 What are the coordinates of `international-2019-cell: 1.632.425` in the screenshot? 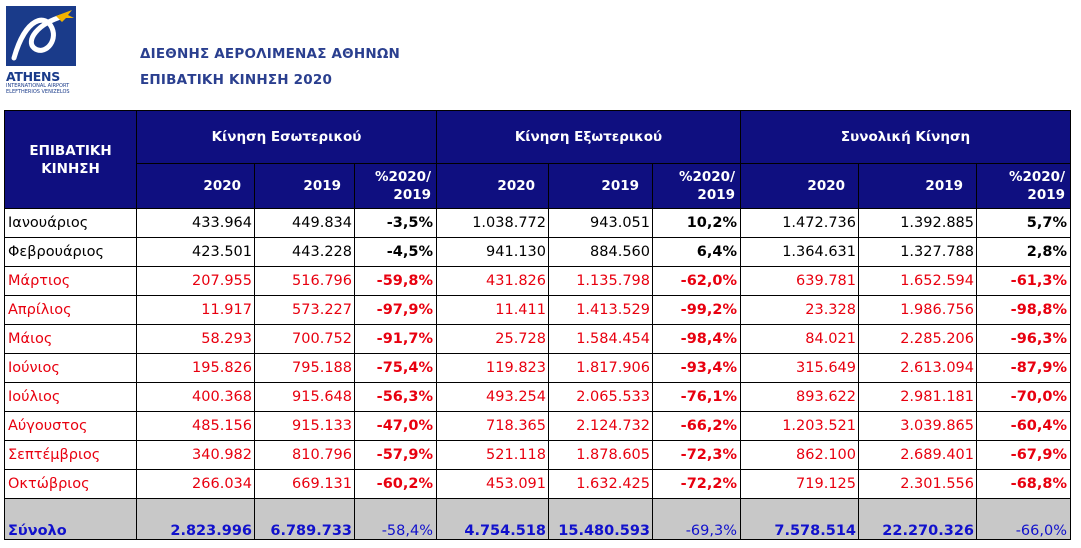 It's located at (600, 484).